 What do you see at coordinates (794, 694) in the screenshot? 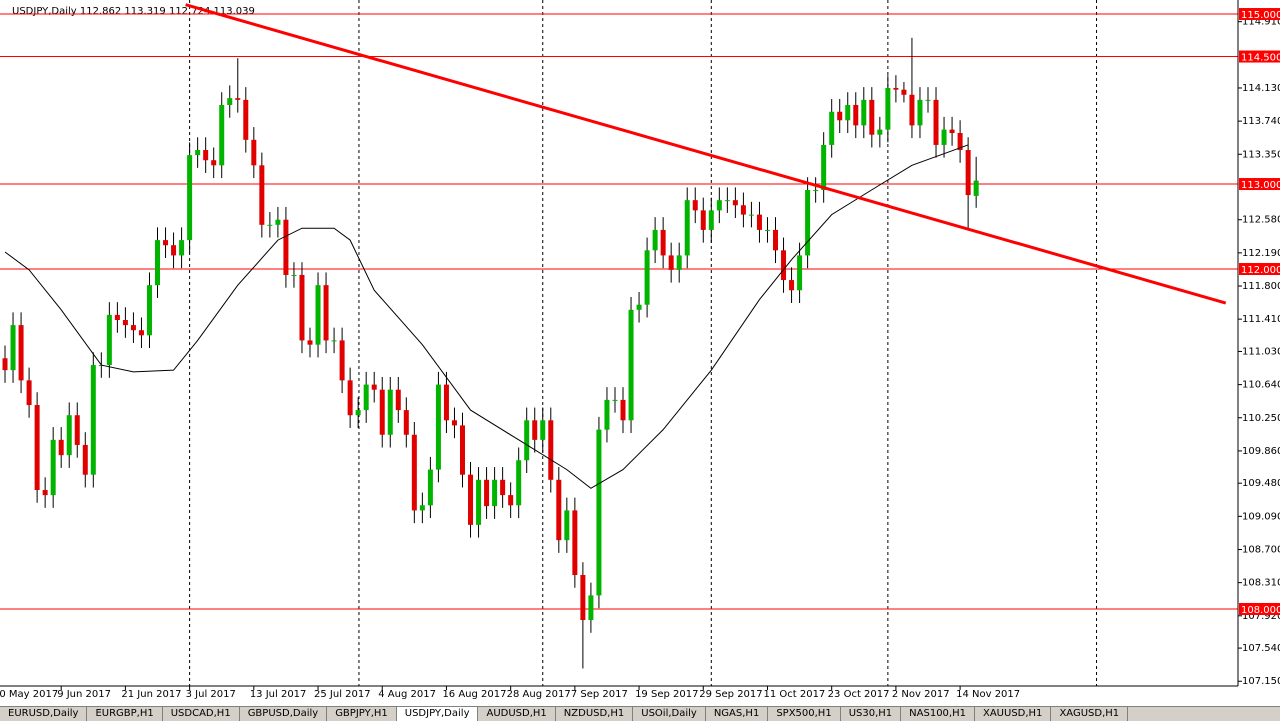
I see `x-tick-label: 11 Oct 2017` at bounding box center [794, 694].